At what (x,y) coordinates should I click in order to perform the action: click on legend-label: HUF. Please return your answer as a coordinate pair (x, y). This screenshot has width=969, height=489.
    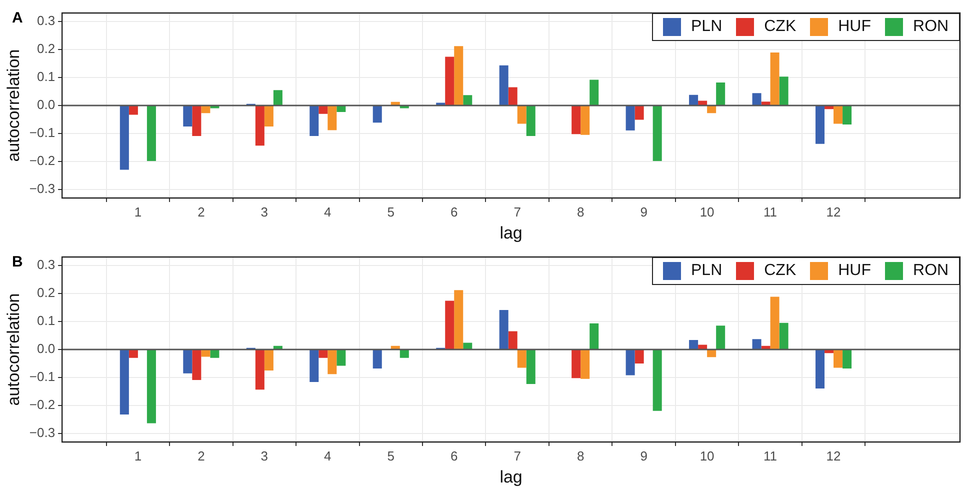
    Looking at the image, I should click on (855, 271).